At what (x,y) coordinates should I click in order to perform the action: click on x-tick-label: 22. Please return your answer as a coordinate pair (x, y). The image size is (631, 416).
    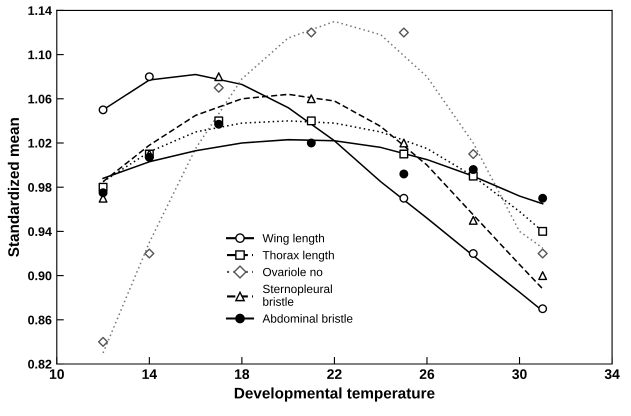
    Looking at the image, I should click on (334, 374).